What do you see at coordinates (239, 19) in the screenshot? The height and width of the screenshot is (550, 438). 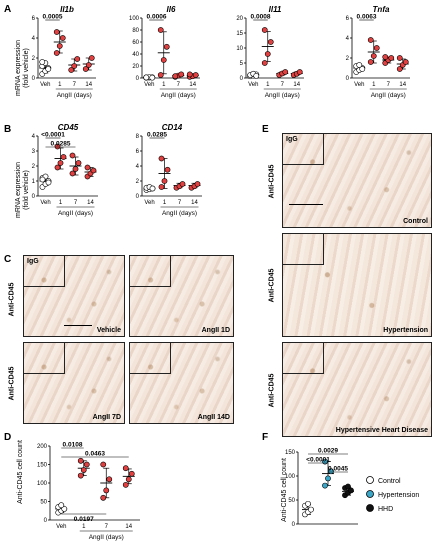 I see `y-tick-label: 20` at bounding box center [239, 19].